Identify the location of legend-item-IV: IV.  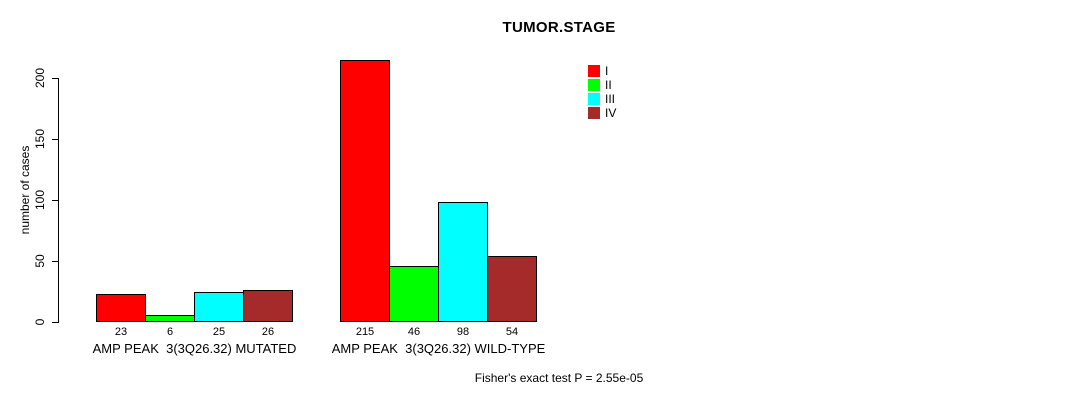
(602, 113).